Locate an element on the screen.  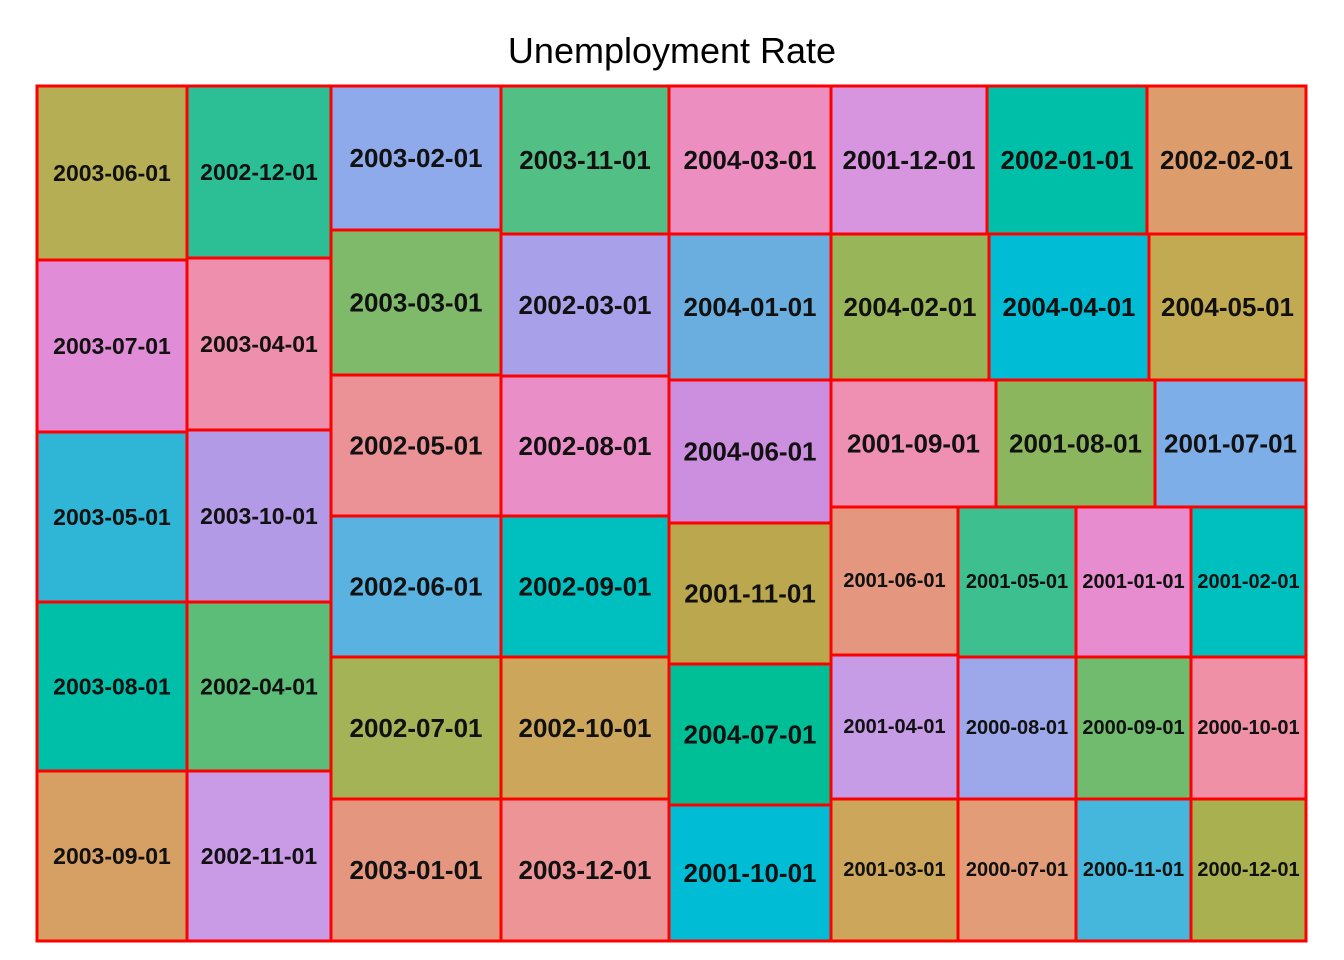
treemap-tile-label: 2001-03-01 is located at coordinates (894, 870).